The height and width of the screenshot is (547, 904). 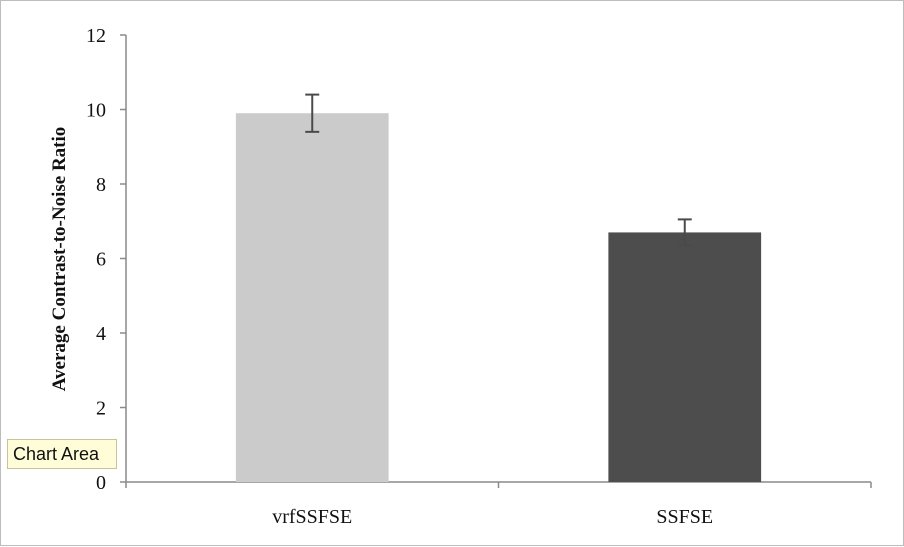 I want to click on x-category-label: SSFSE, so click(x=684, y=517).